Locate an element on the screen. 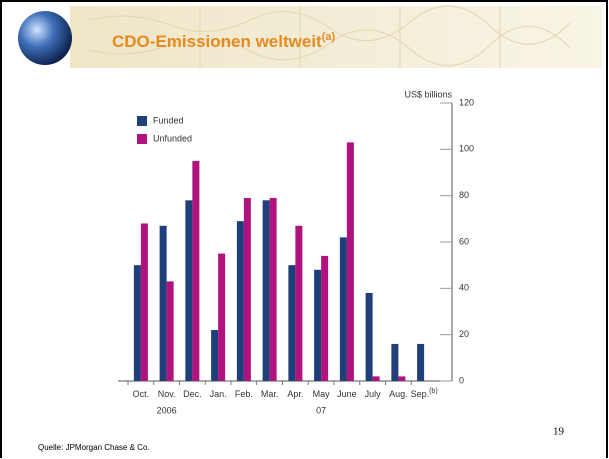 The width and height of the screenshot is (609, 459). x-tick-text: May is located at coordinates (322, 394).